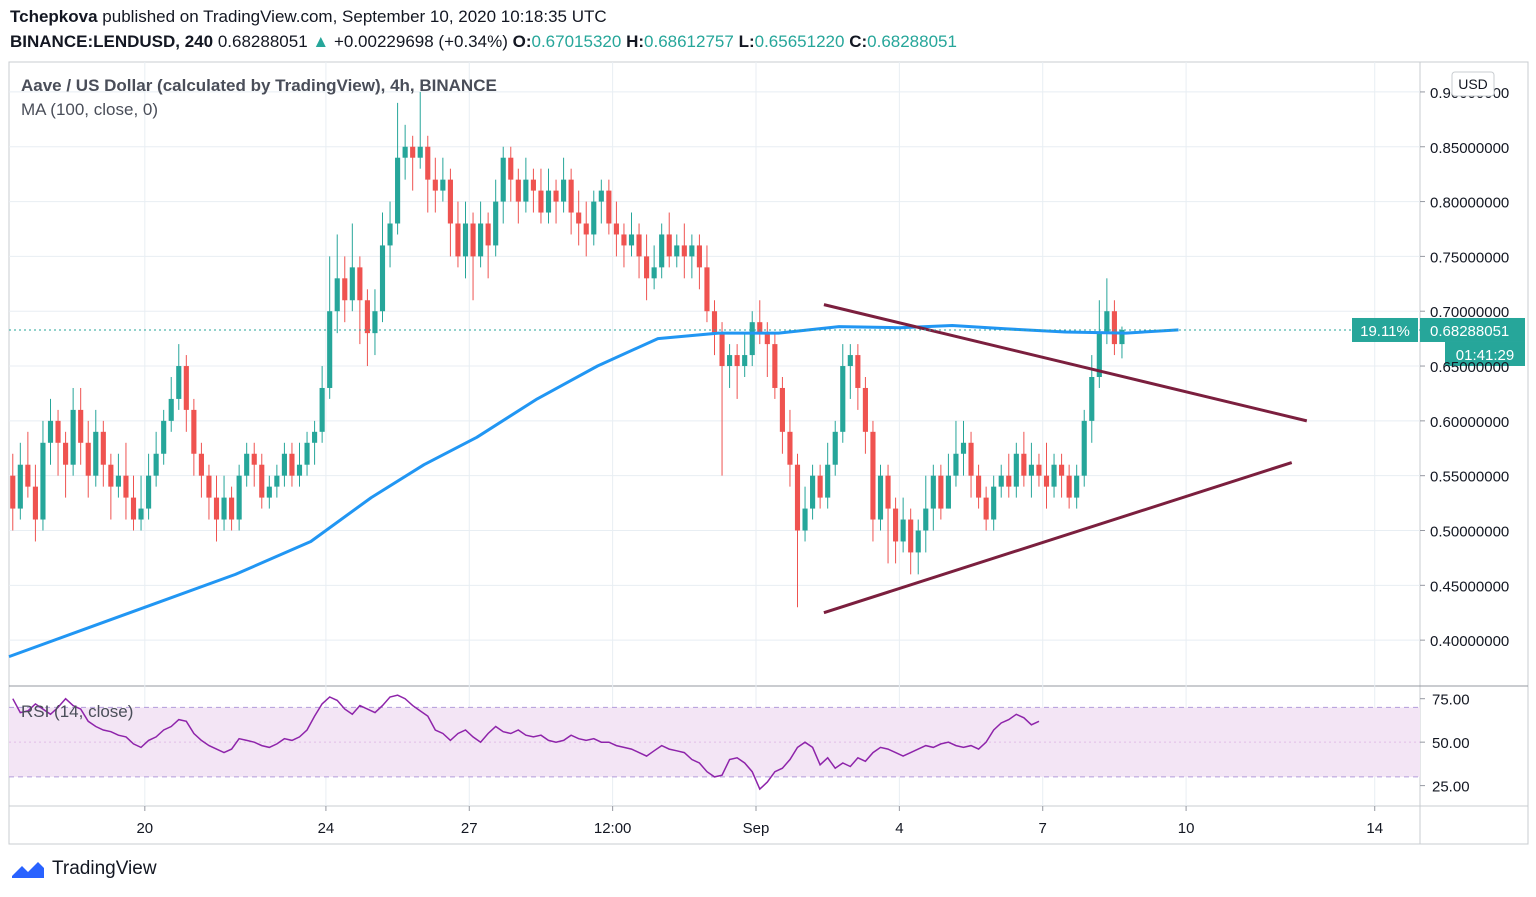 This screenshot has width=1536, height=897. What do you see at coordinates (1469, 422) in the screenshot?
I see `price-tick-label: 0.60000000` at bounding box center [1469, 422].